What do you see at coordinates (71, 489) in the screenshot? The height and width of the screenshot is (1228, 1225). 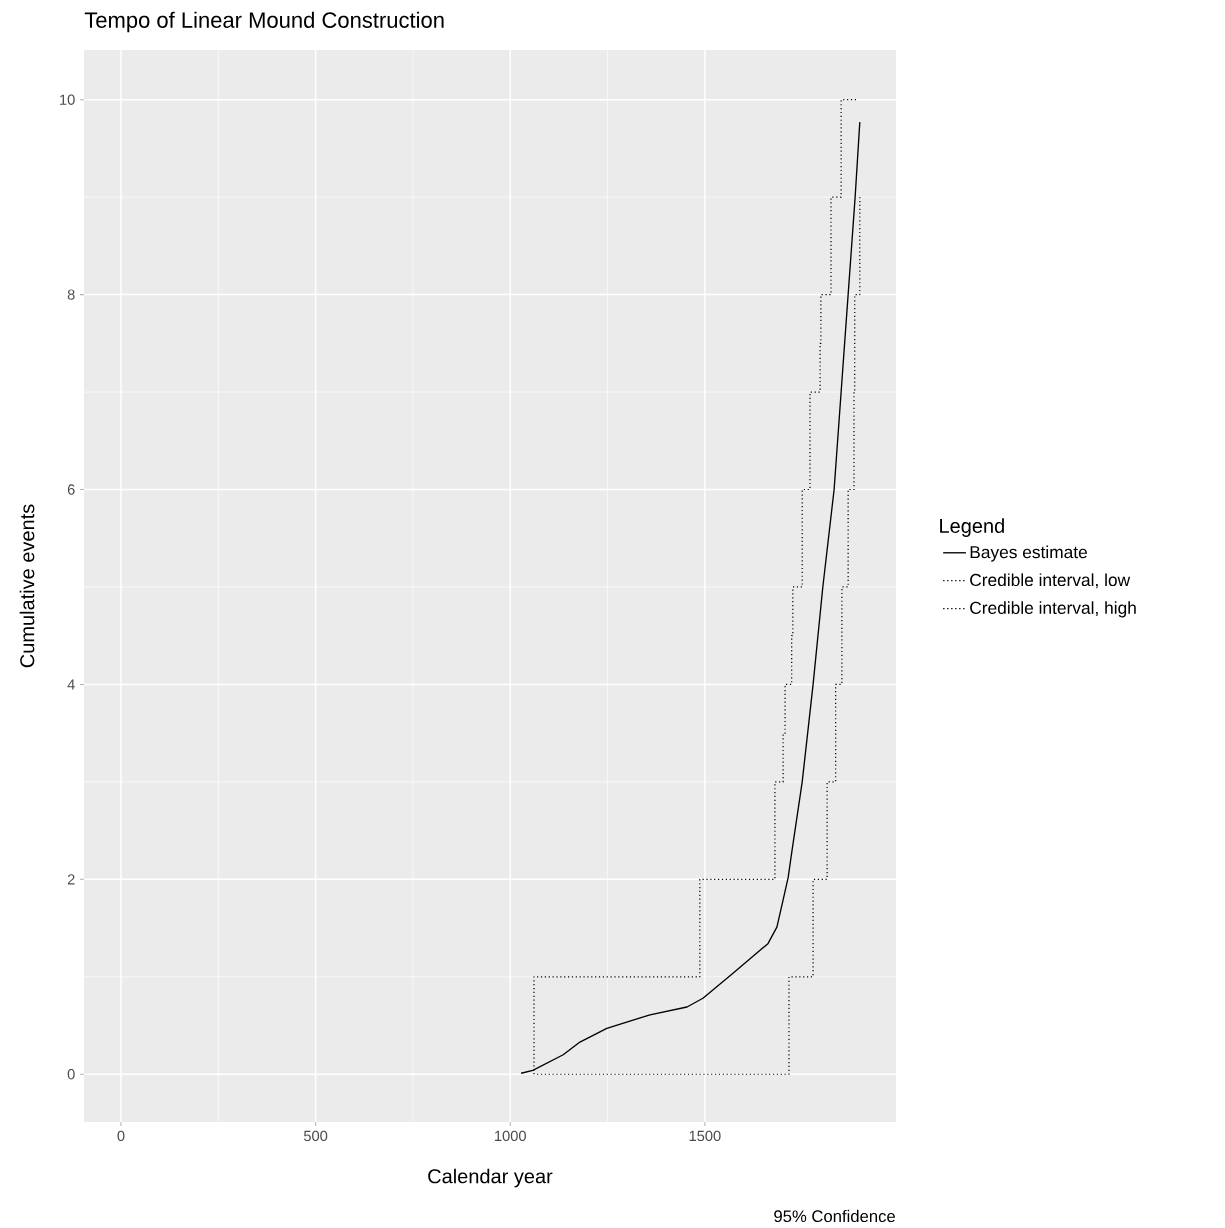 I see `y-tick-label: 6` at bounding box center [71, 489].